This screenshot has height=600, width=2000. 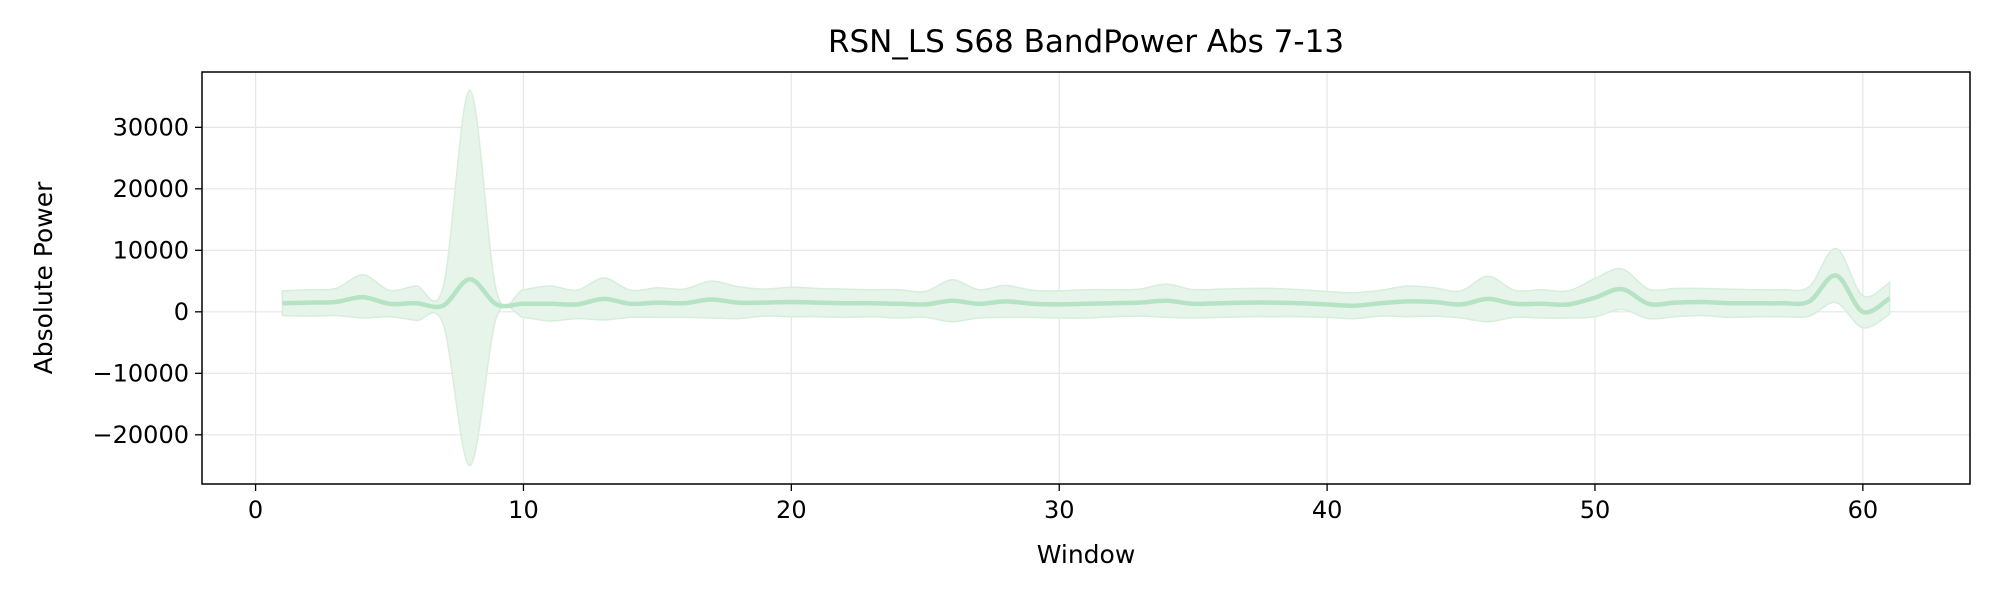 I want to click on chart-title: RSN_LS S68 BandPower Abs 7-13, so click(x=1086, y=42).